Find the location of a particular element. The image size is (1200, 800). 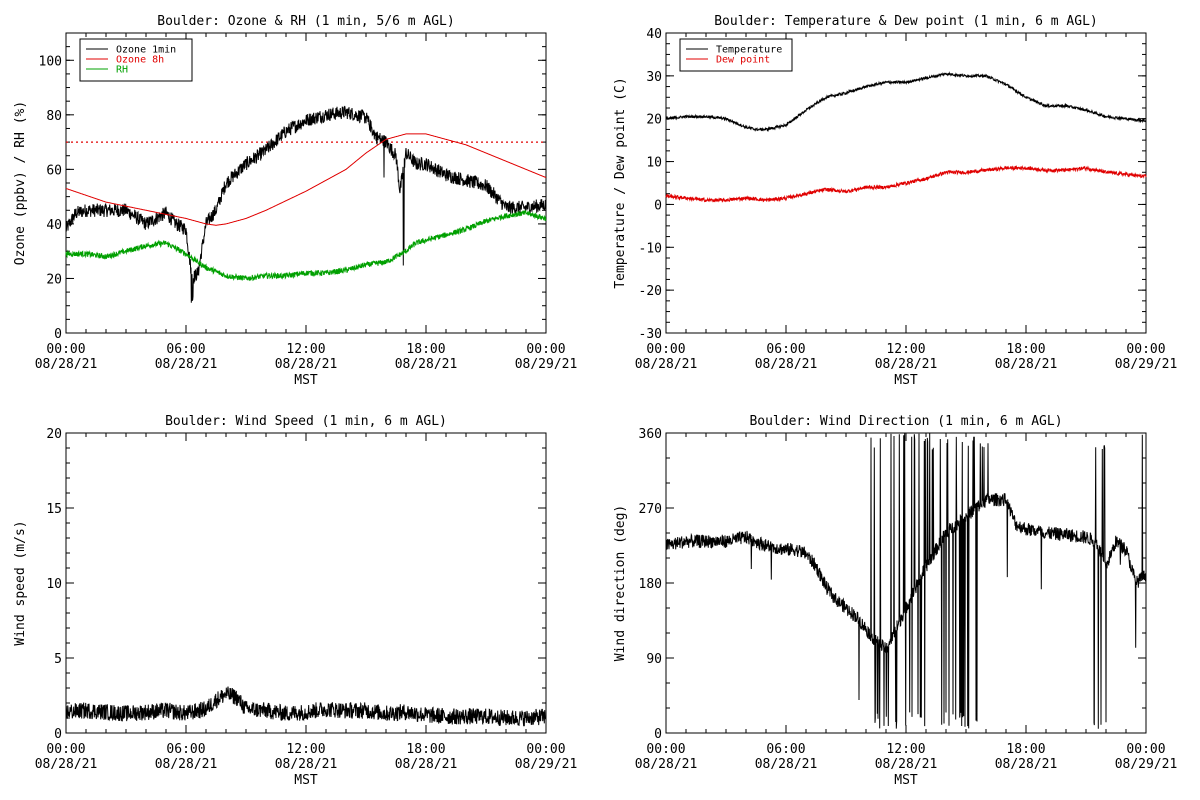

series-line-rh is located at coordinates (306, 245).